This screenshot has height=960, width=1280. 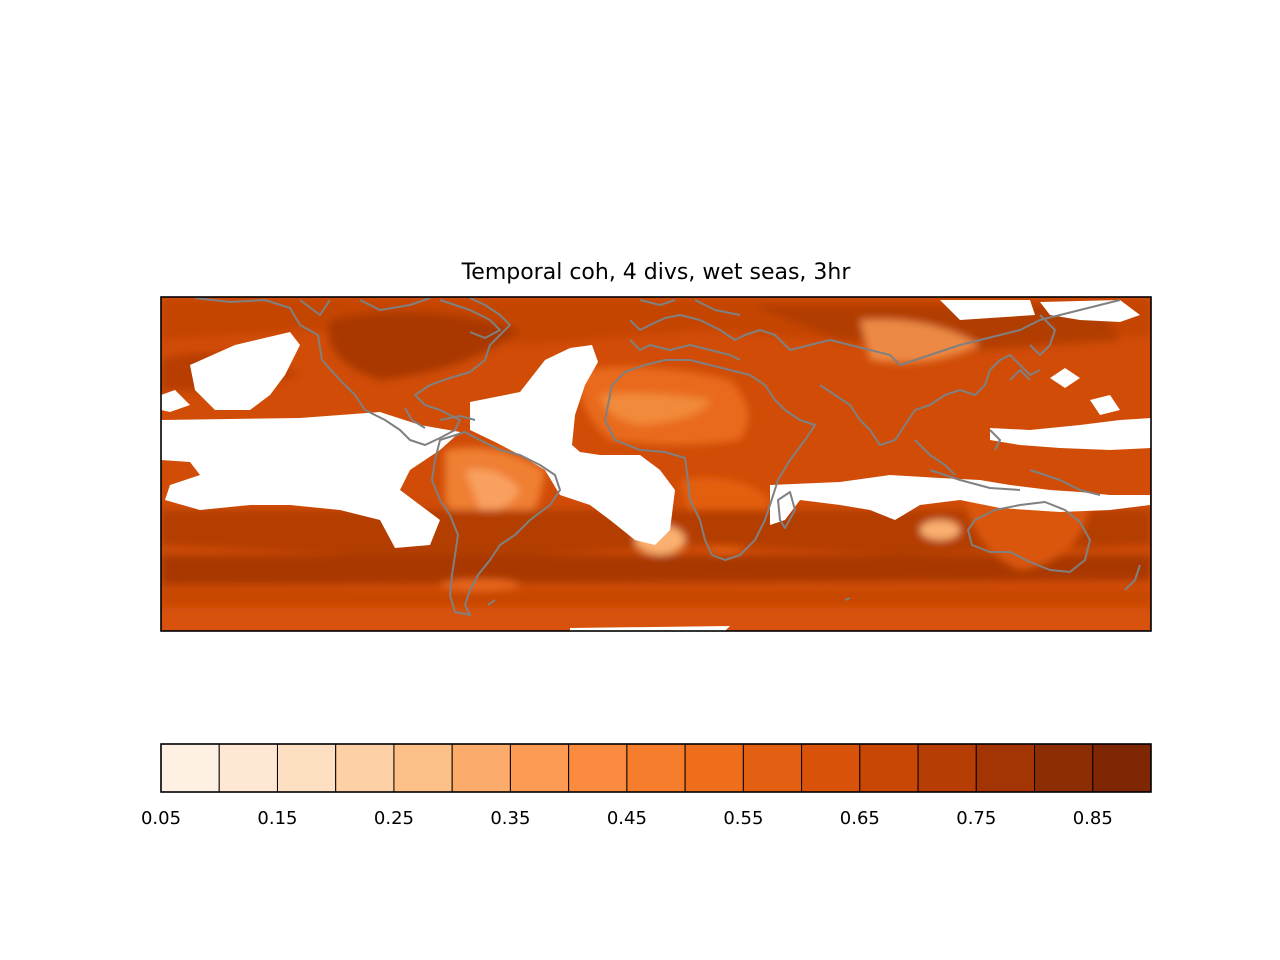 What do you see at coordinates (1093, 818) in the screenshot?
I see `colorbar-tick-label: 0.85` at bounding box center [1093, 818].